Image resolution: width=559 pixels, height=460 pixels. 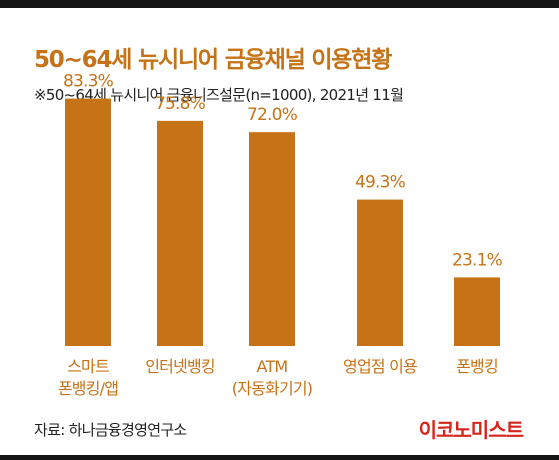 What do you see at coordinates (88, 388) in the screenshot?
I see `category-label: 폰뱅킹/앱` at bounding box center [88, 388].